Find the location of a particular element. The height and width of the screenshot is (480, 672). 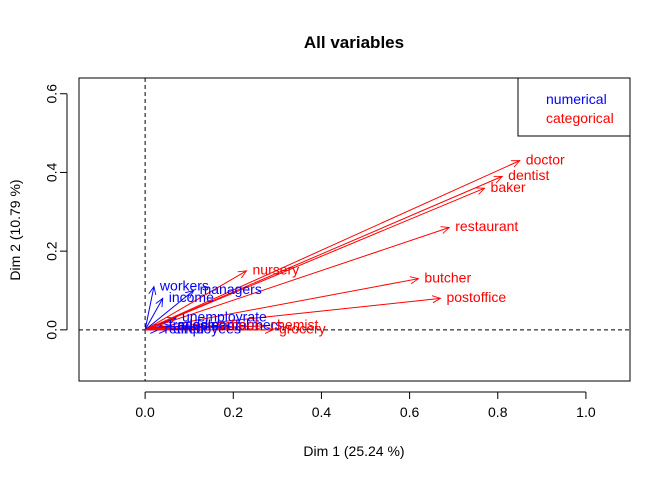

arrow-butcher is located at coordinates (281, 305).